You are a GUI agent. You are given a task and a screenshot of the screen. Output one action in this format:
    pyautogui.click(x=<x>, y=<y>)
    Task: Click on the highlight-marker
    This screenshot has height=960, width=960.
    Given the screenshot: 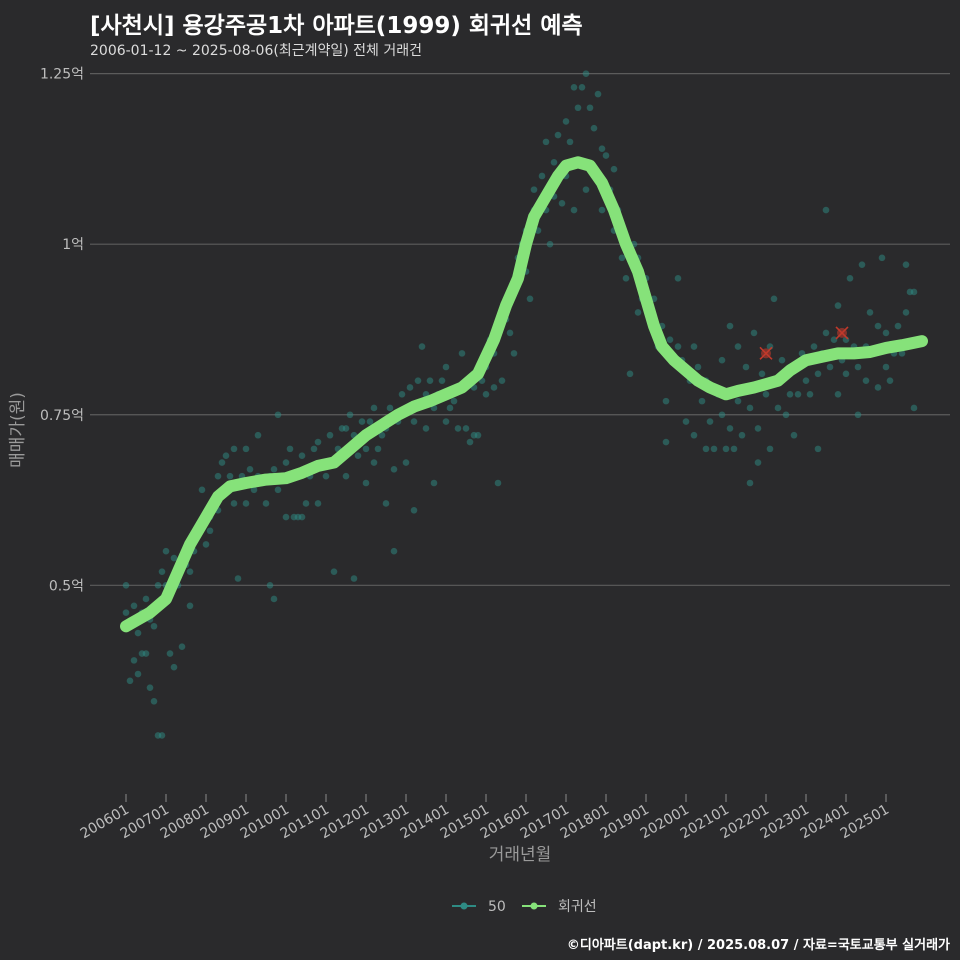 What is the action you would take?
    pyautogui.click(x=766, y=353)
    